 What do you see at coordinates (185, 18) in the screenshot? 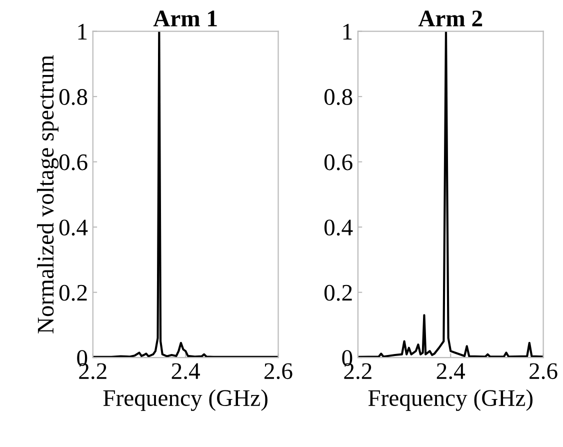
I see `chart-title: Arm 1` at bounding box center [185, 18].